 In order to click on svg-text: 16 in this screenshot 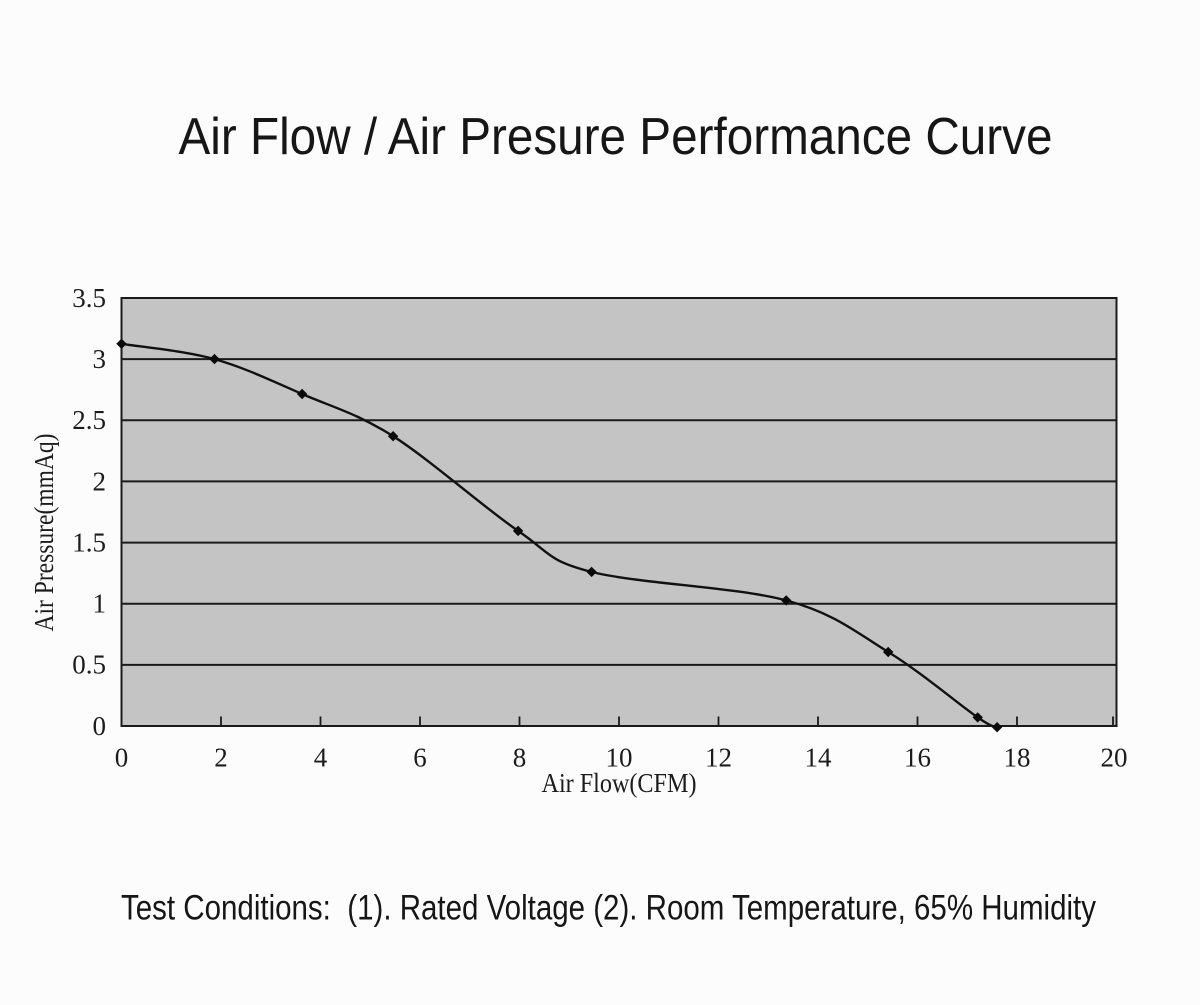, I will do `click(917, 758)`.